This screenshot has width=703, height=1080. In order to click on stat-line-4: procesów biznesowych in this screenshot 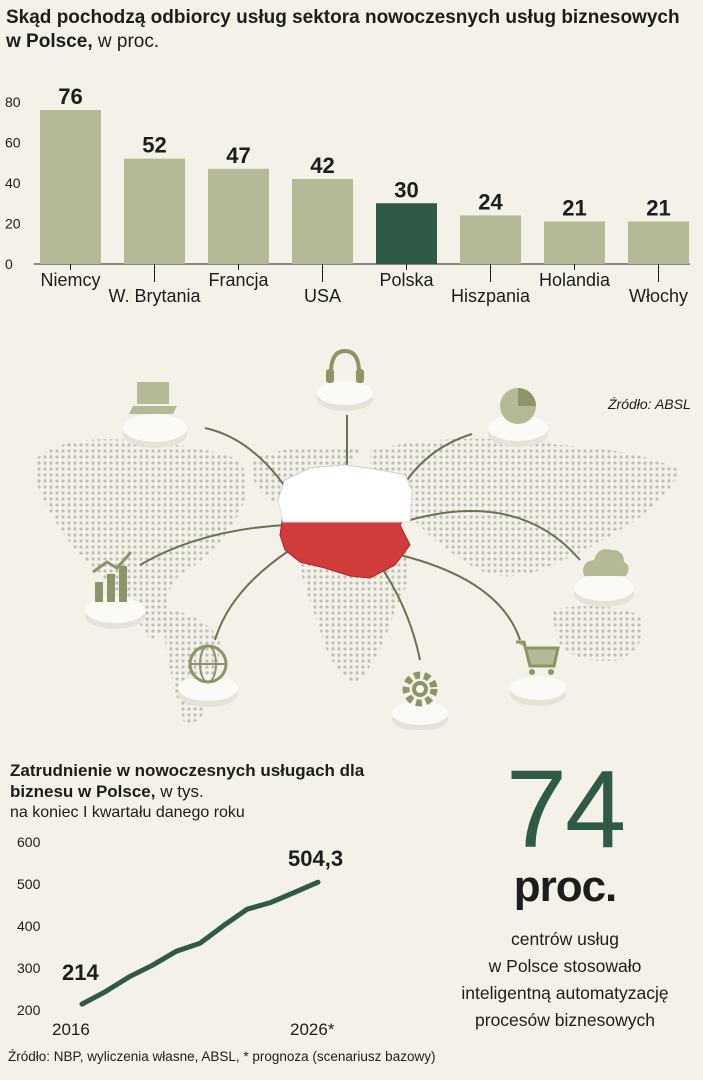, I will do `click(565, 1020)`.